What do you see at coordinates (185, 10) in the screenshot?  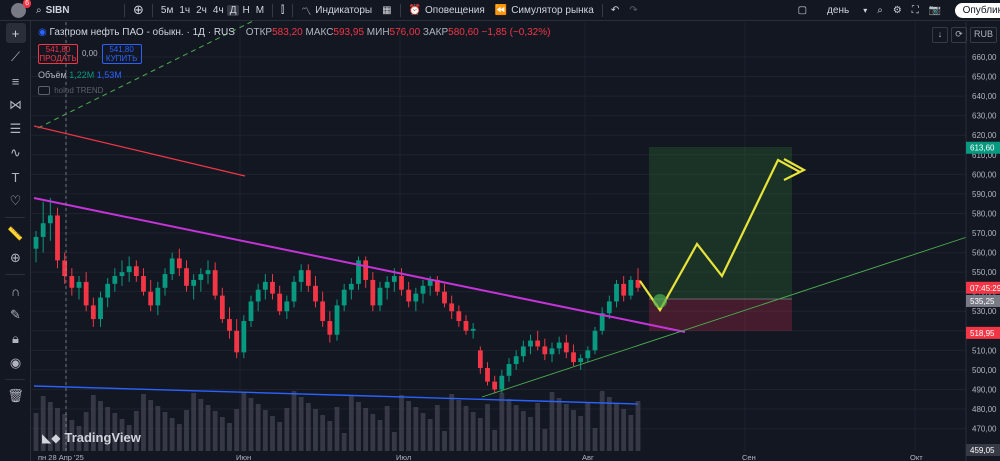 I see `timeframe-1: 1ч` at bounding box center [185, 10].